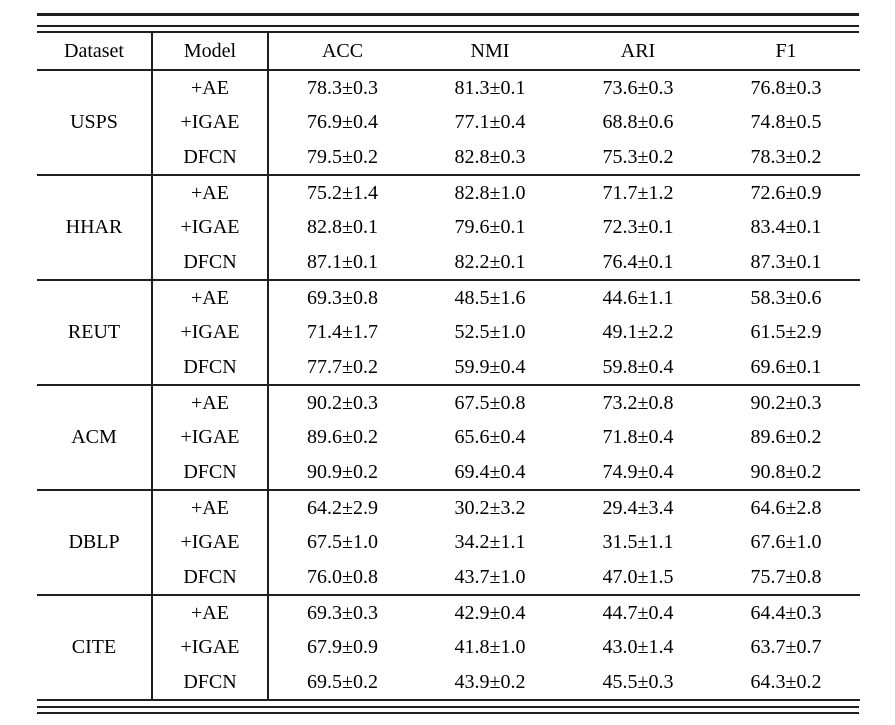  Describe the element at coordinates (490, 437) in the screenshot. I see `metric-value: 65.6±0.4` at that location.